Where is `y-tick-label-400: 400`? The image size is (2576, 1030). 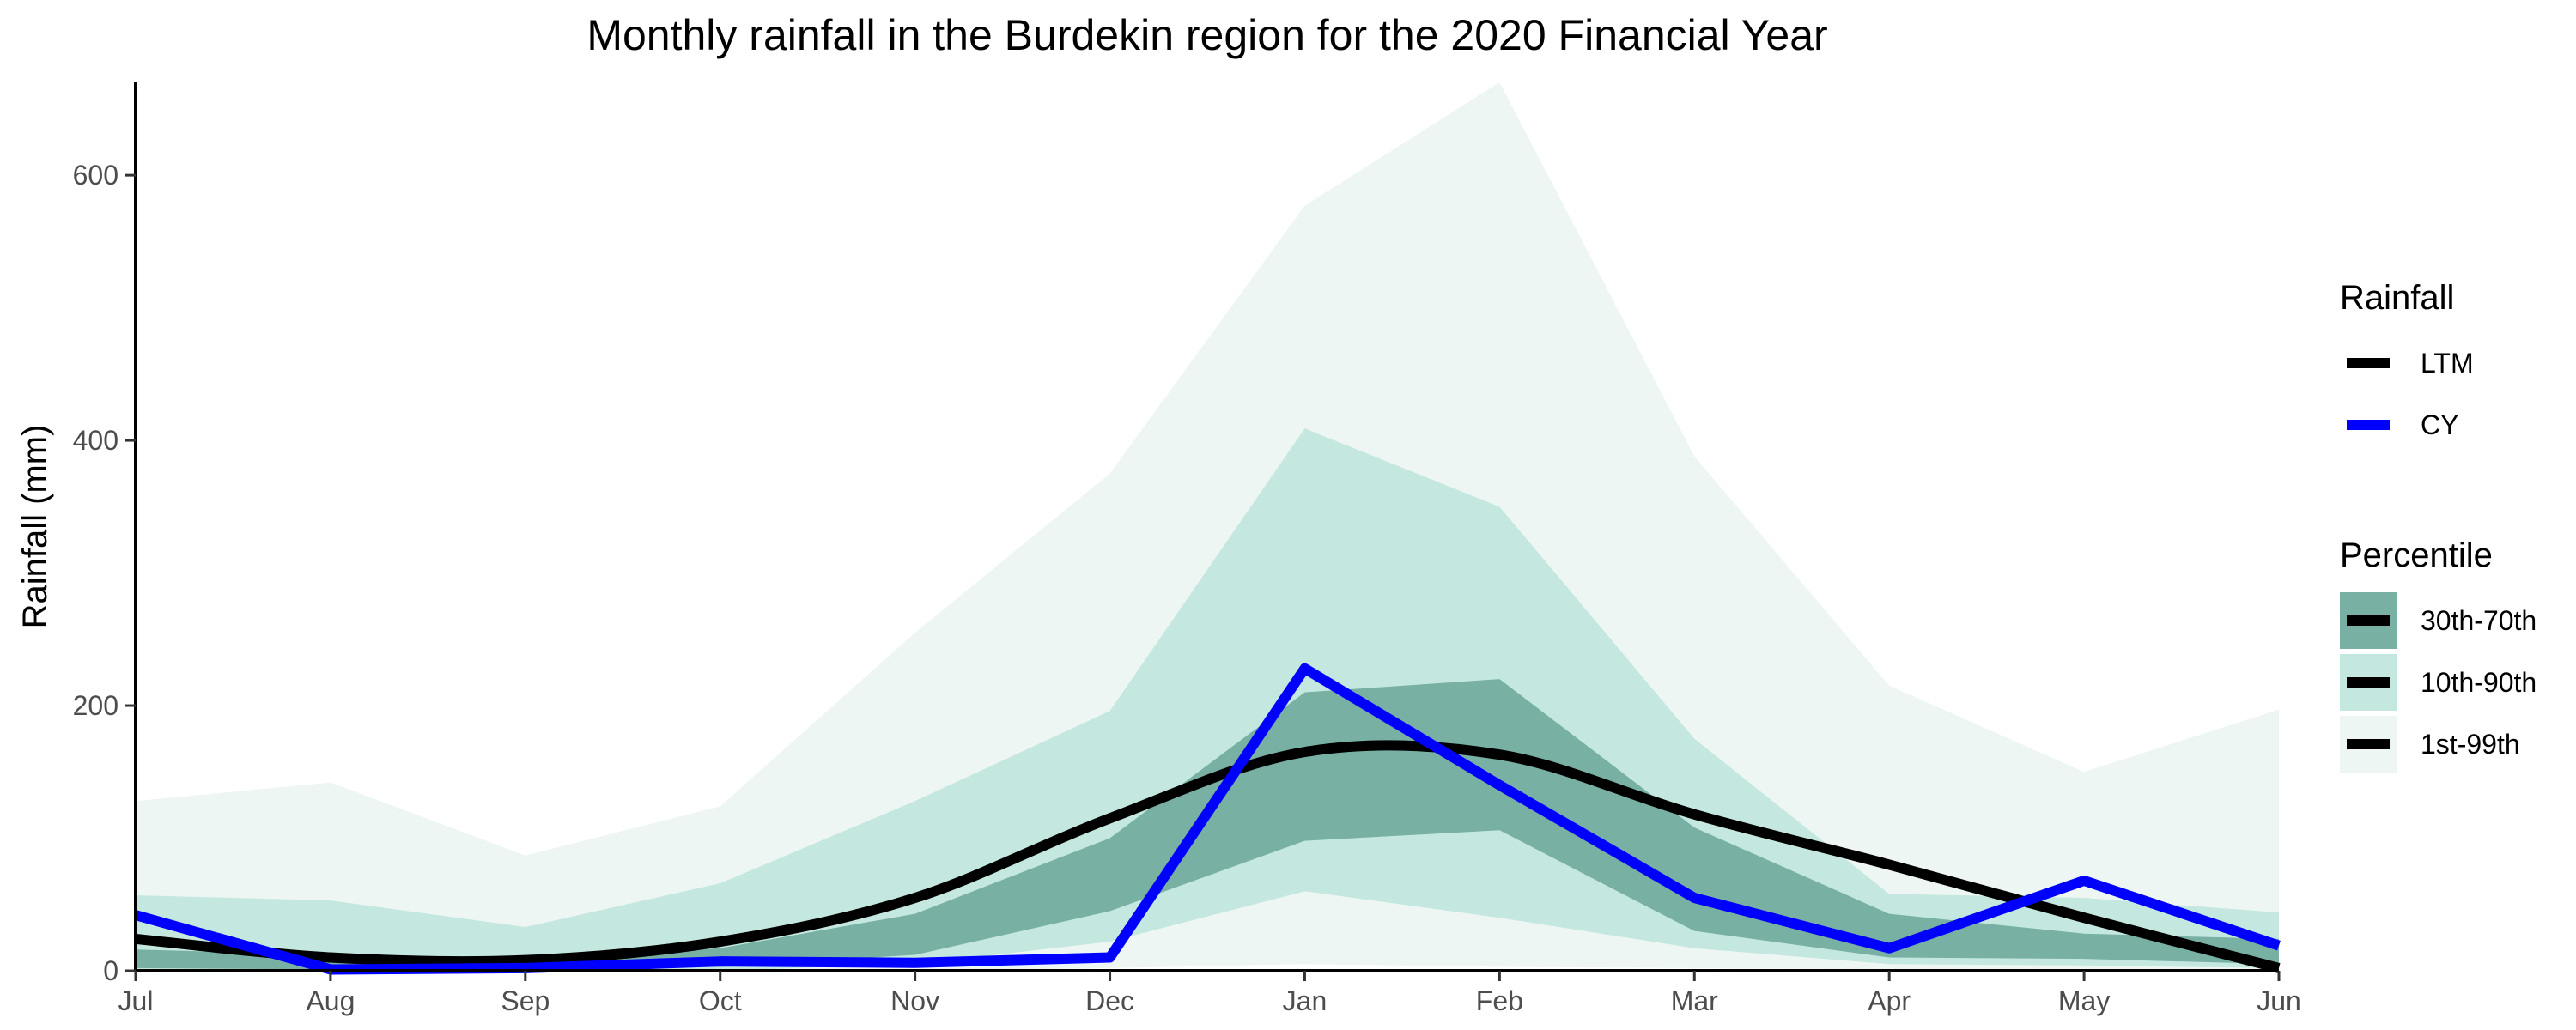 y-tick-label-400: 400 is located at coordinates (96, 440).